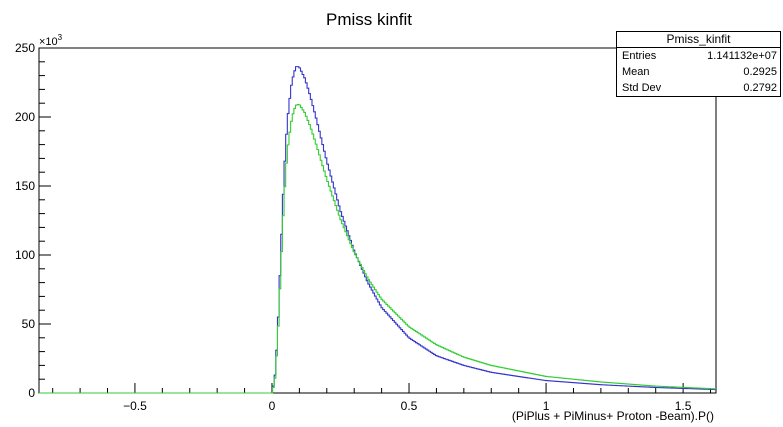 The height and width of the screenshot is (427, 783). I want to click on stats-row-label: Std Dev, so click(642, 88).